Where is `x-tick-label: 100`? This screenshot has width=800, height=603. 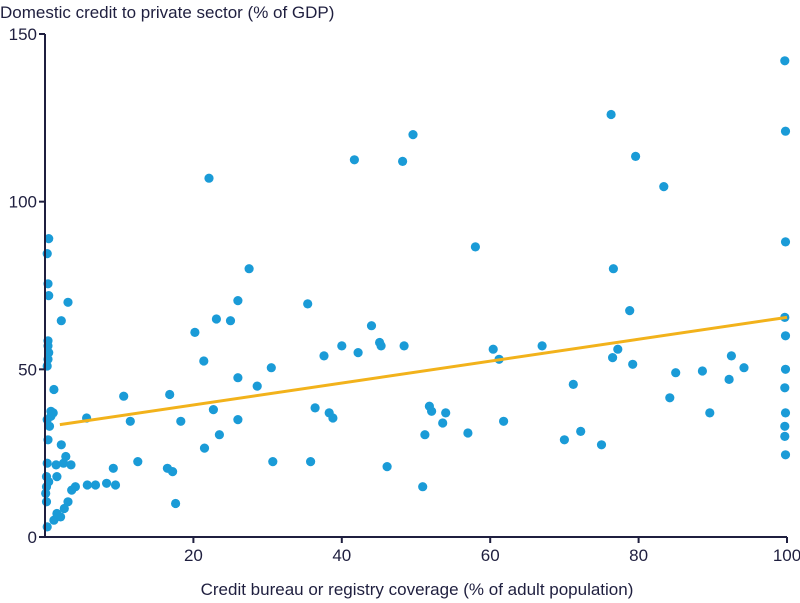 x-tick-label: 100 is located at coordinates (786, 555).